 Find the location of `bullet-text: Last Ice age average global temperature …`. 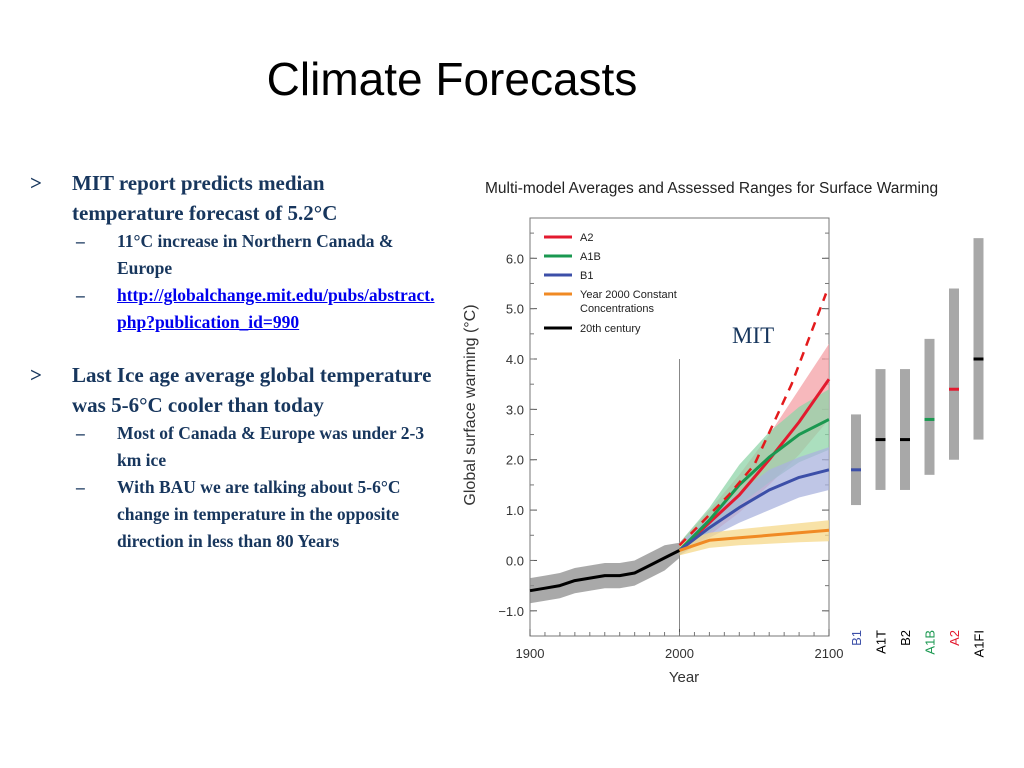

bullet-text: Last Ice age average global temperature … is located at coordinates (252, 390).